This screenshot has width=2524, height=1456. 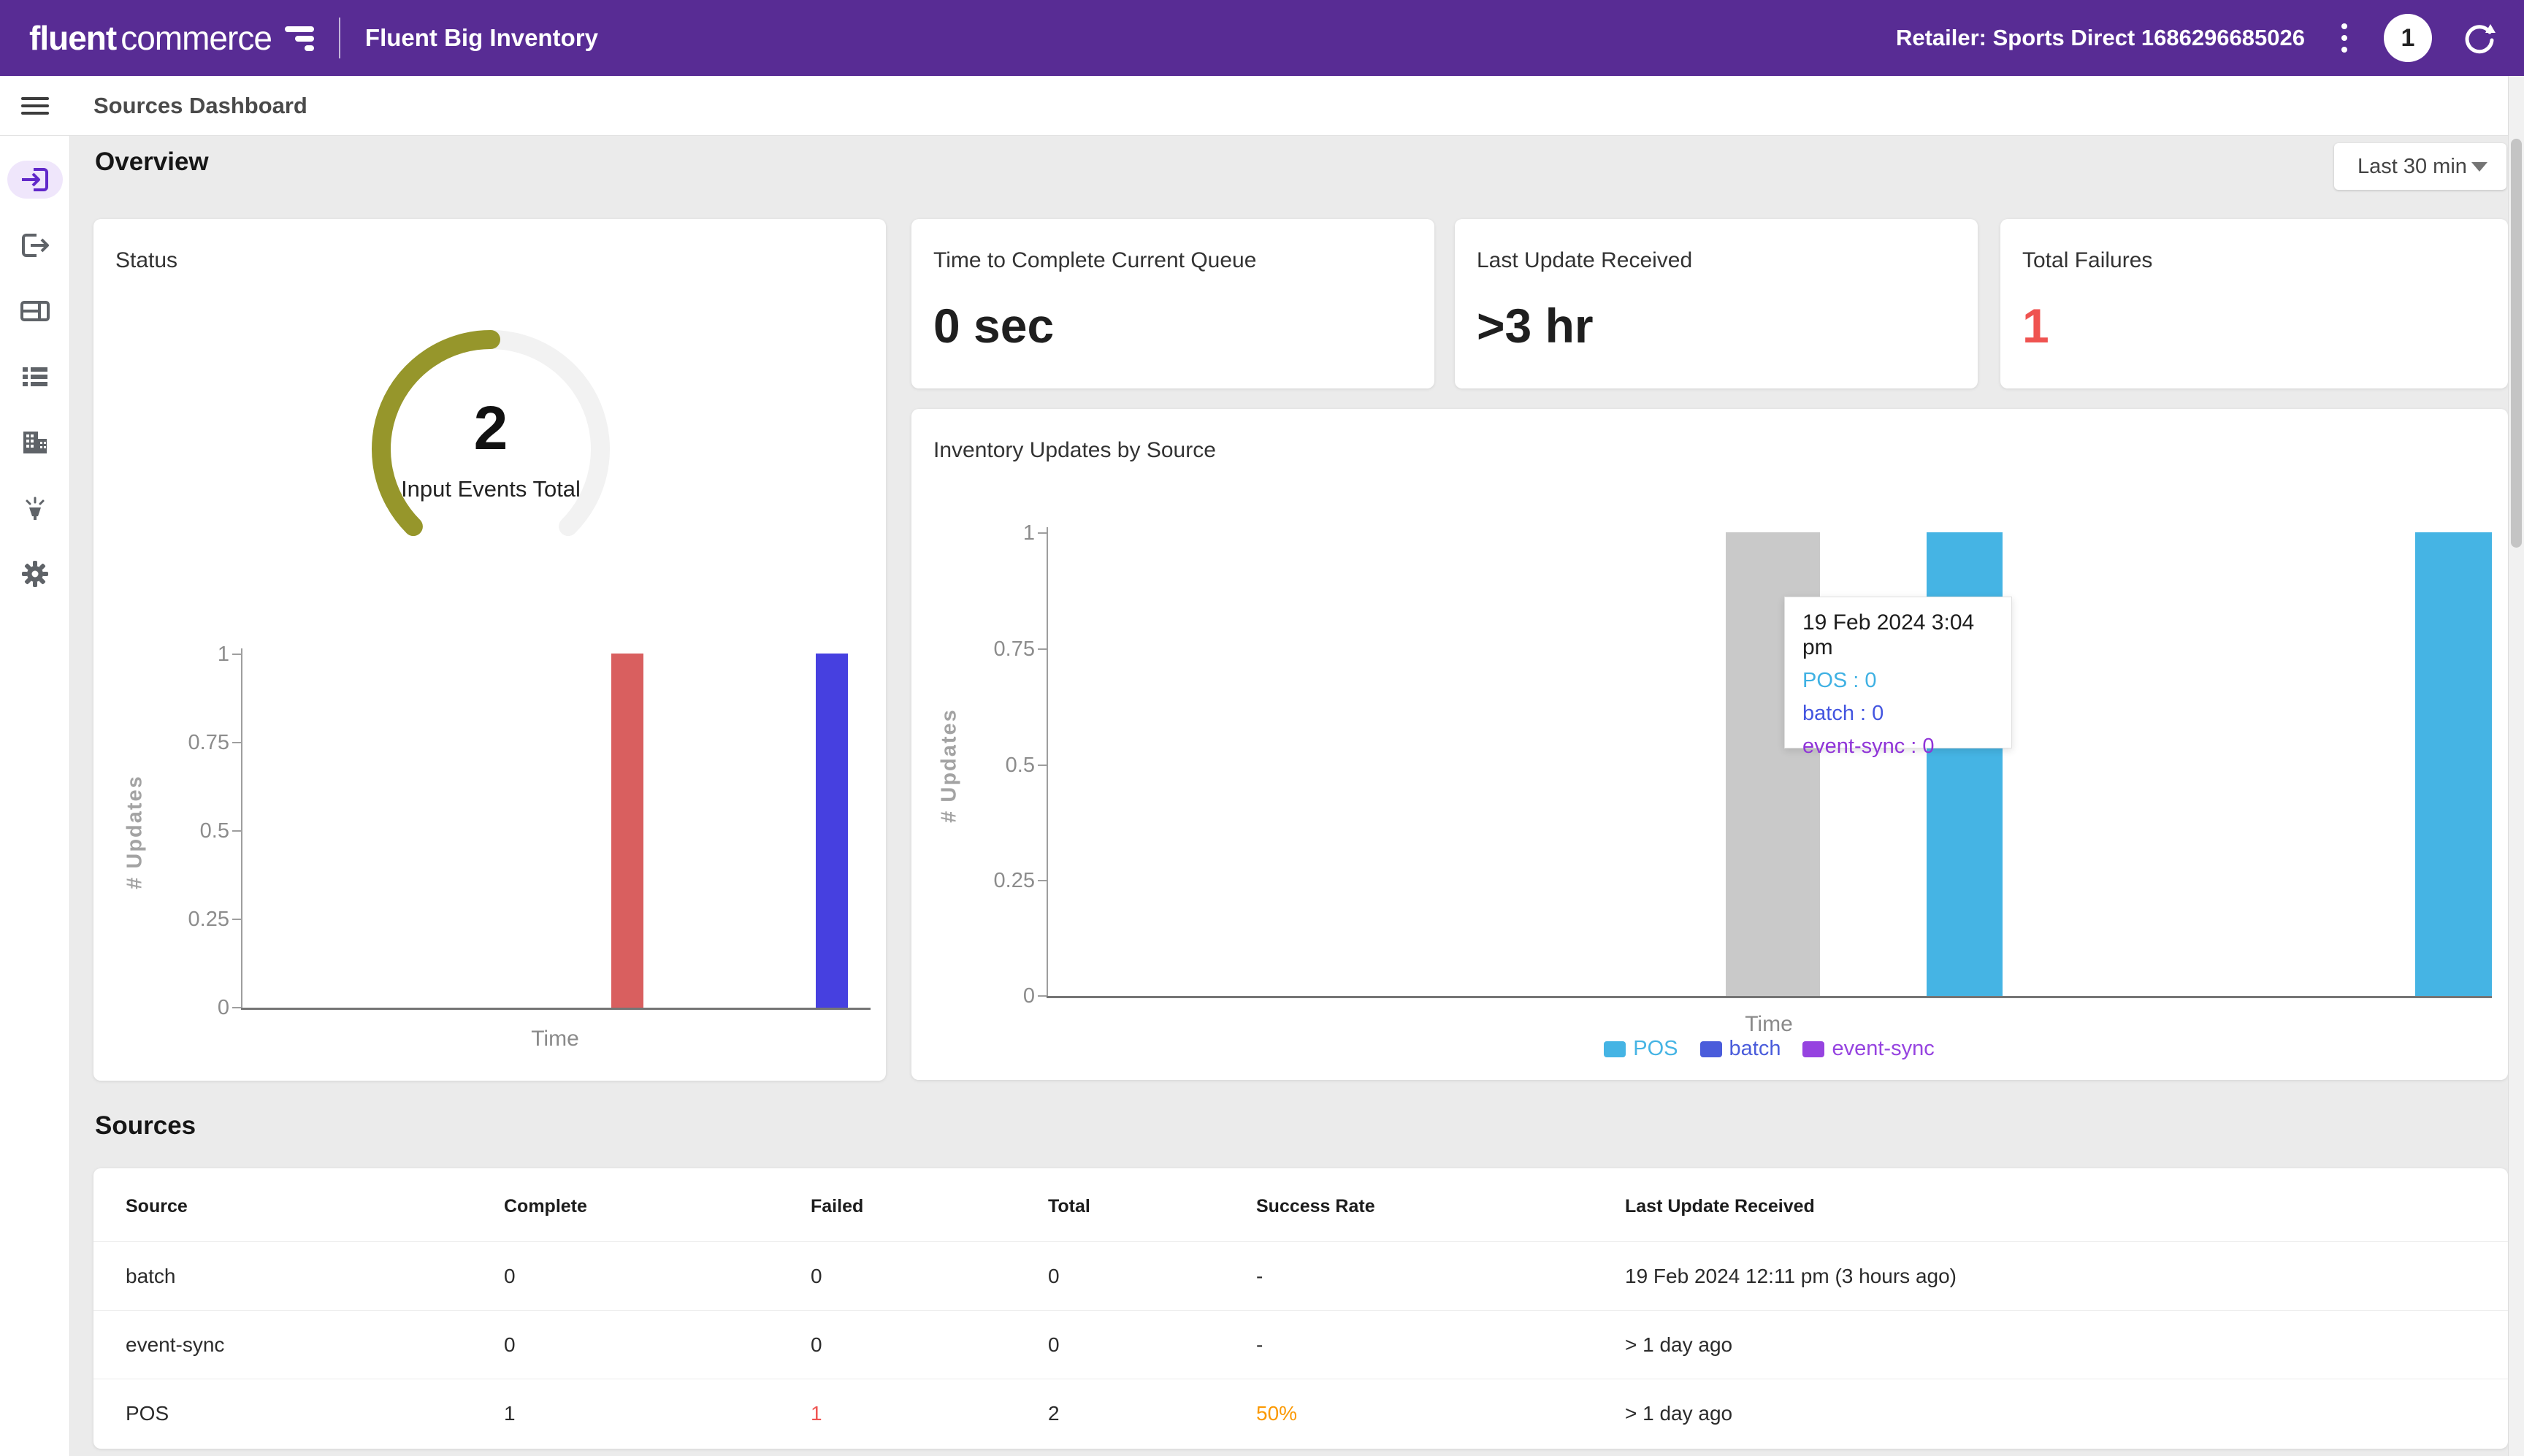 I want to click on legend-item-pos: POS, so click(x=1641, y=1049).